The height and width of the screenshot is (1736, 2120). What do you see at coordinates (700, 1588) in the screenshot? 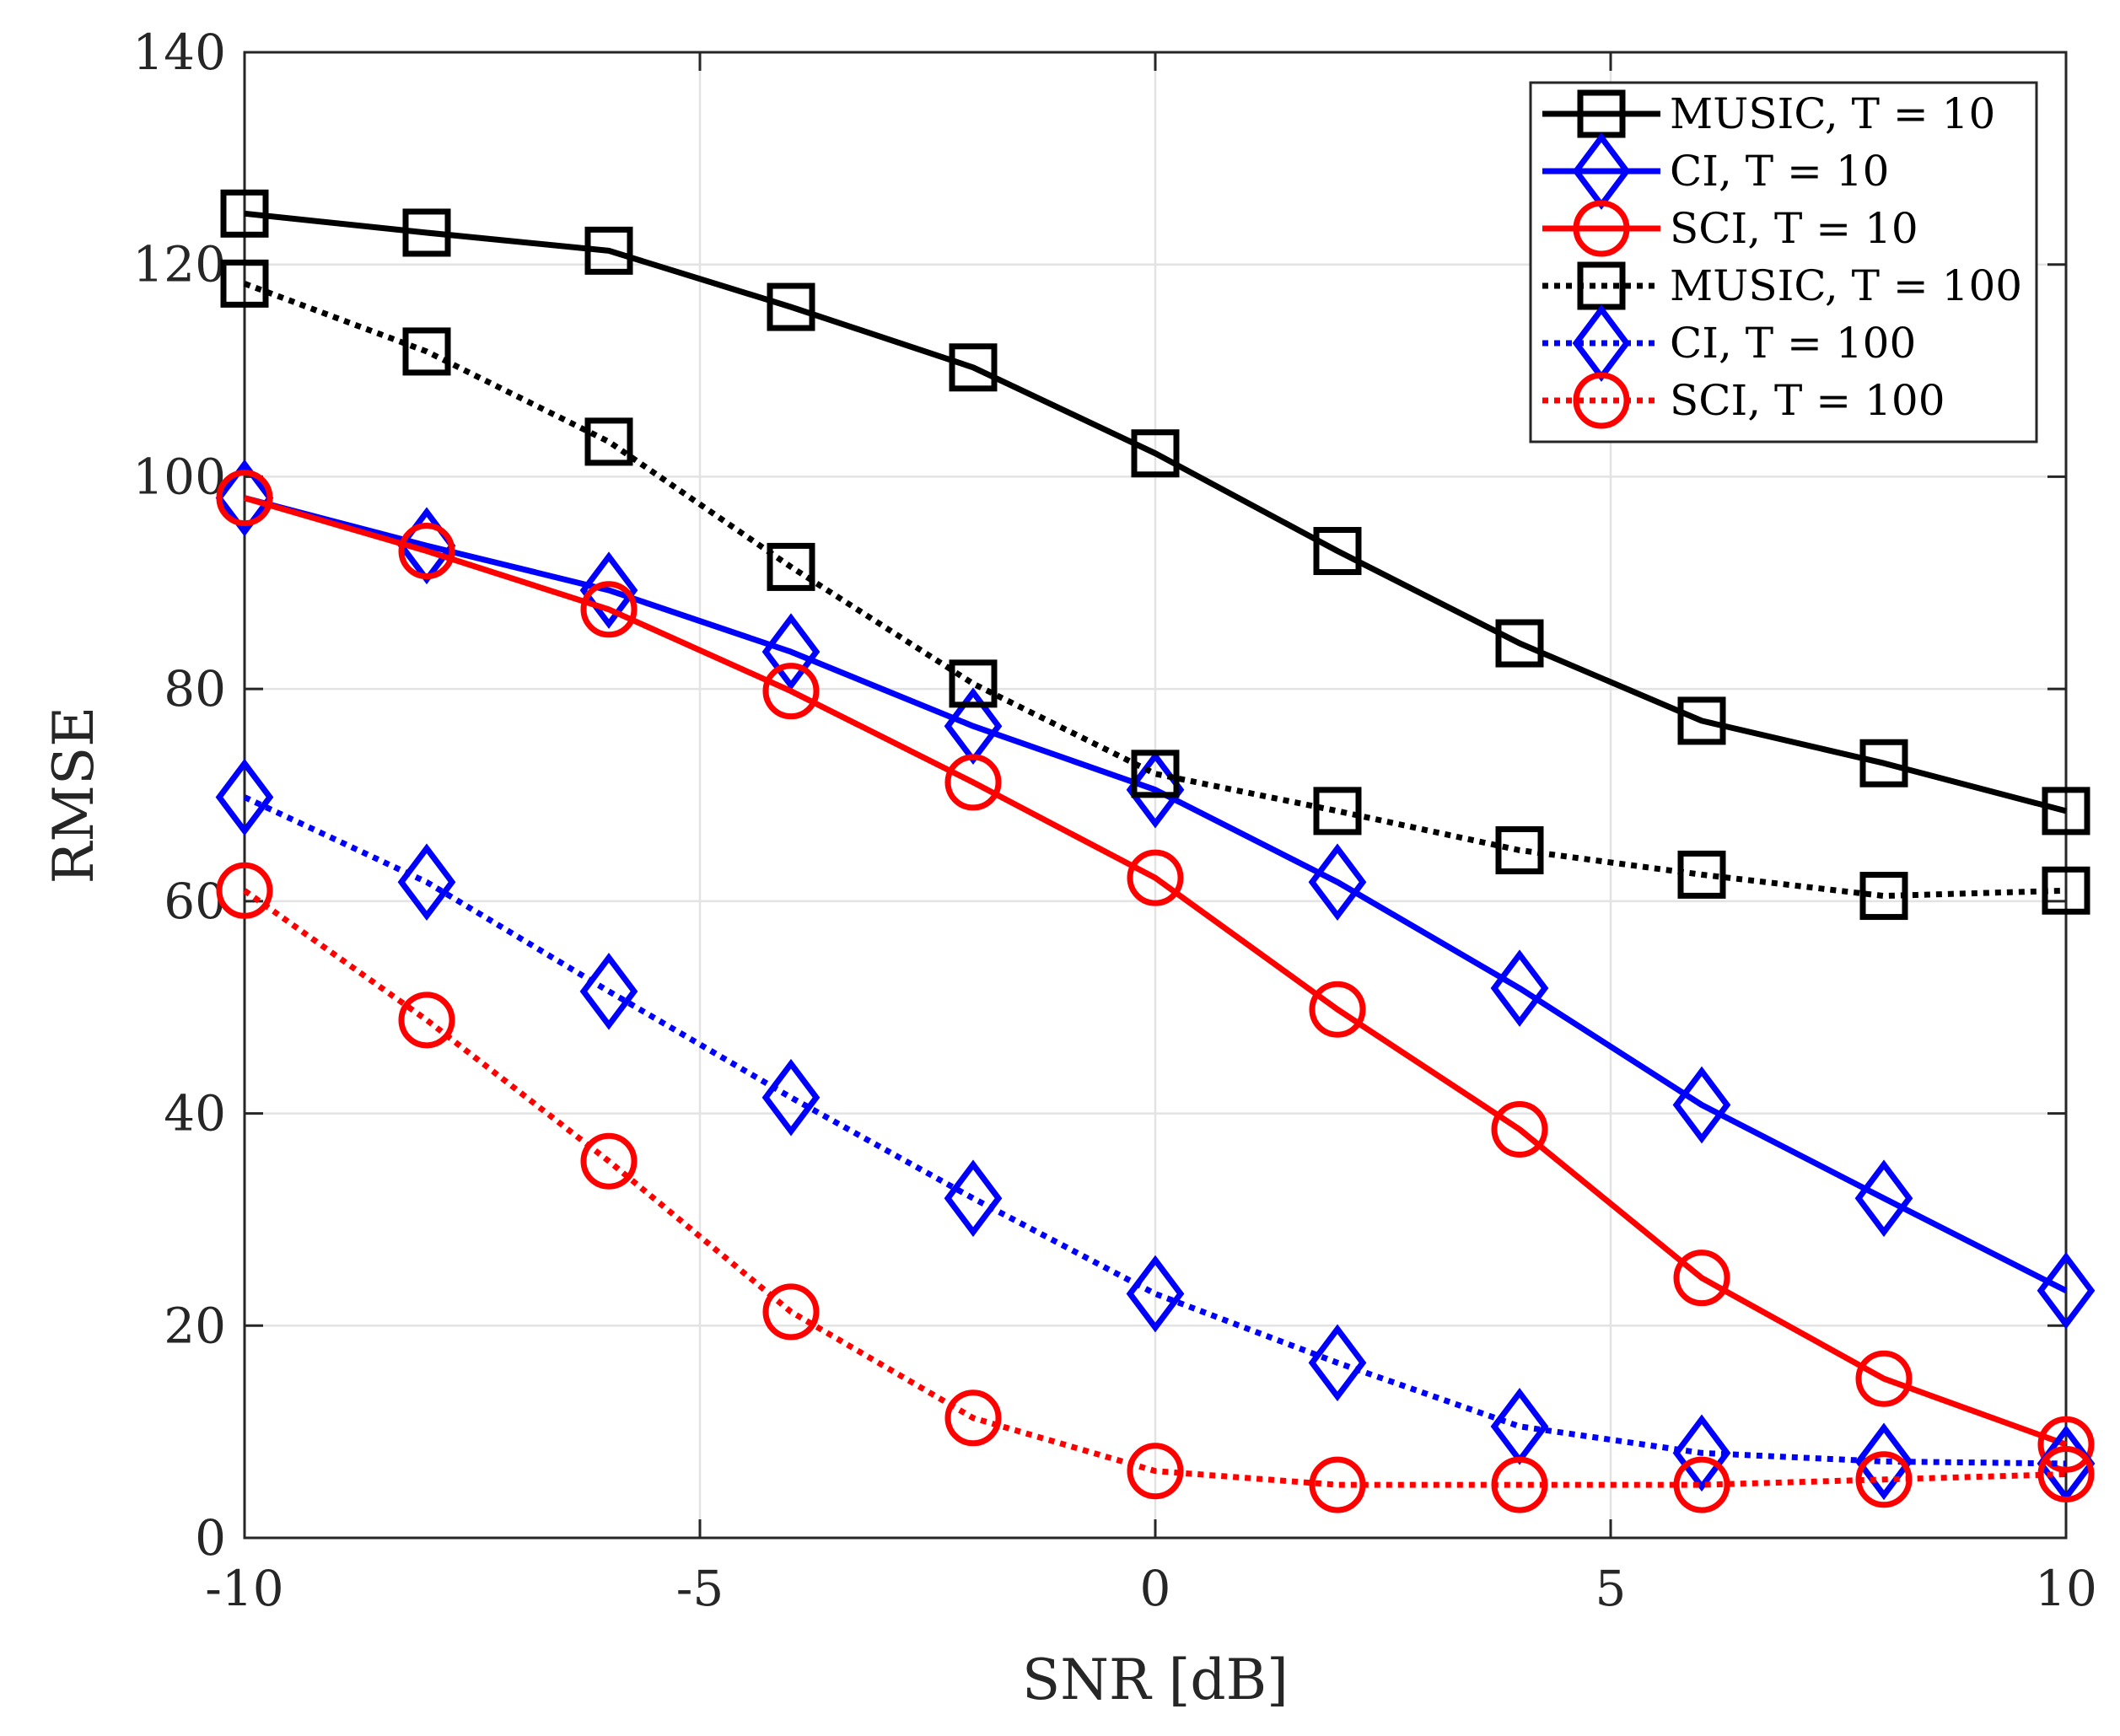
I see `x-tick-label: -5` at bounding box center [700, 1588].